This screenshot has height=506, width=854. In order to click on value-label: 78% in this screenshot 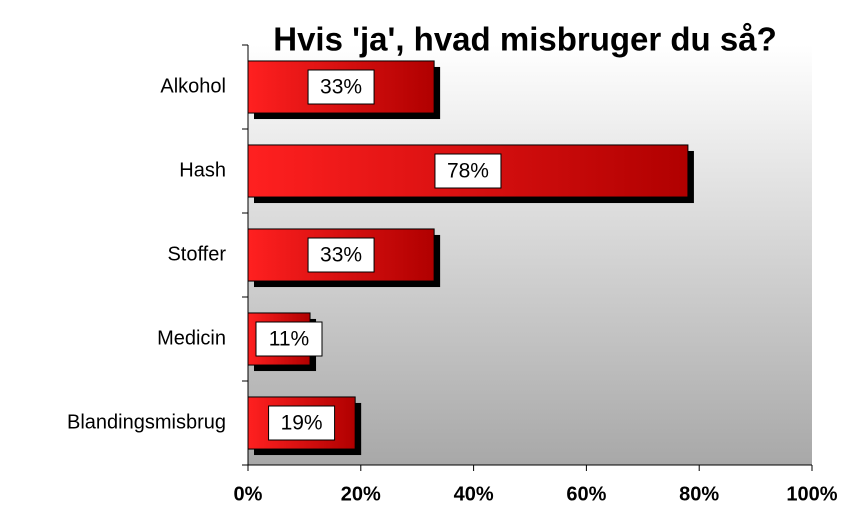, I will do `click(468, 171)`.